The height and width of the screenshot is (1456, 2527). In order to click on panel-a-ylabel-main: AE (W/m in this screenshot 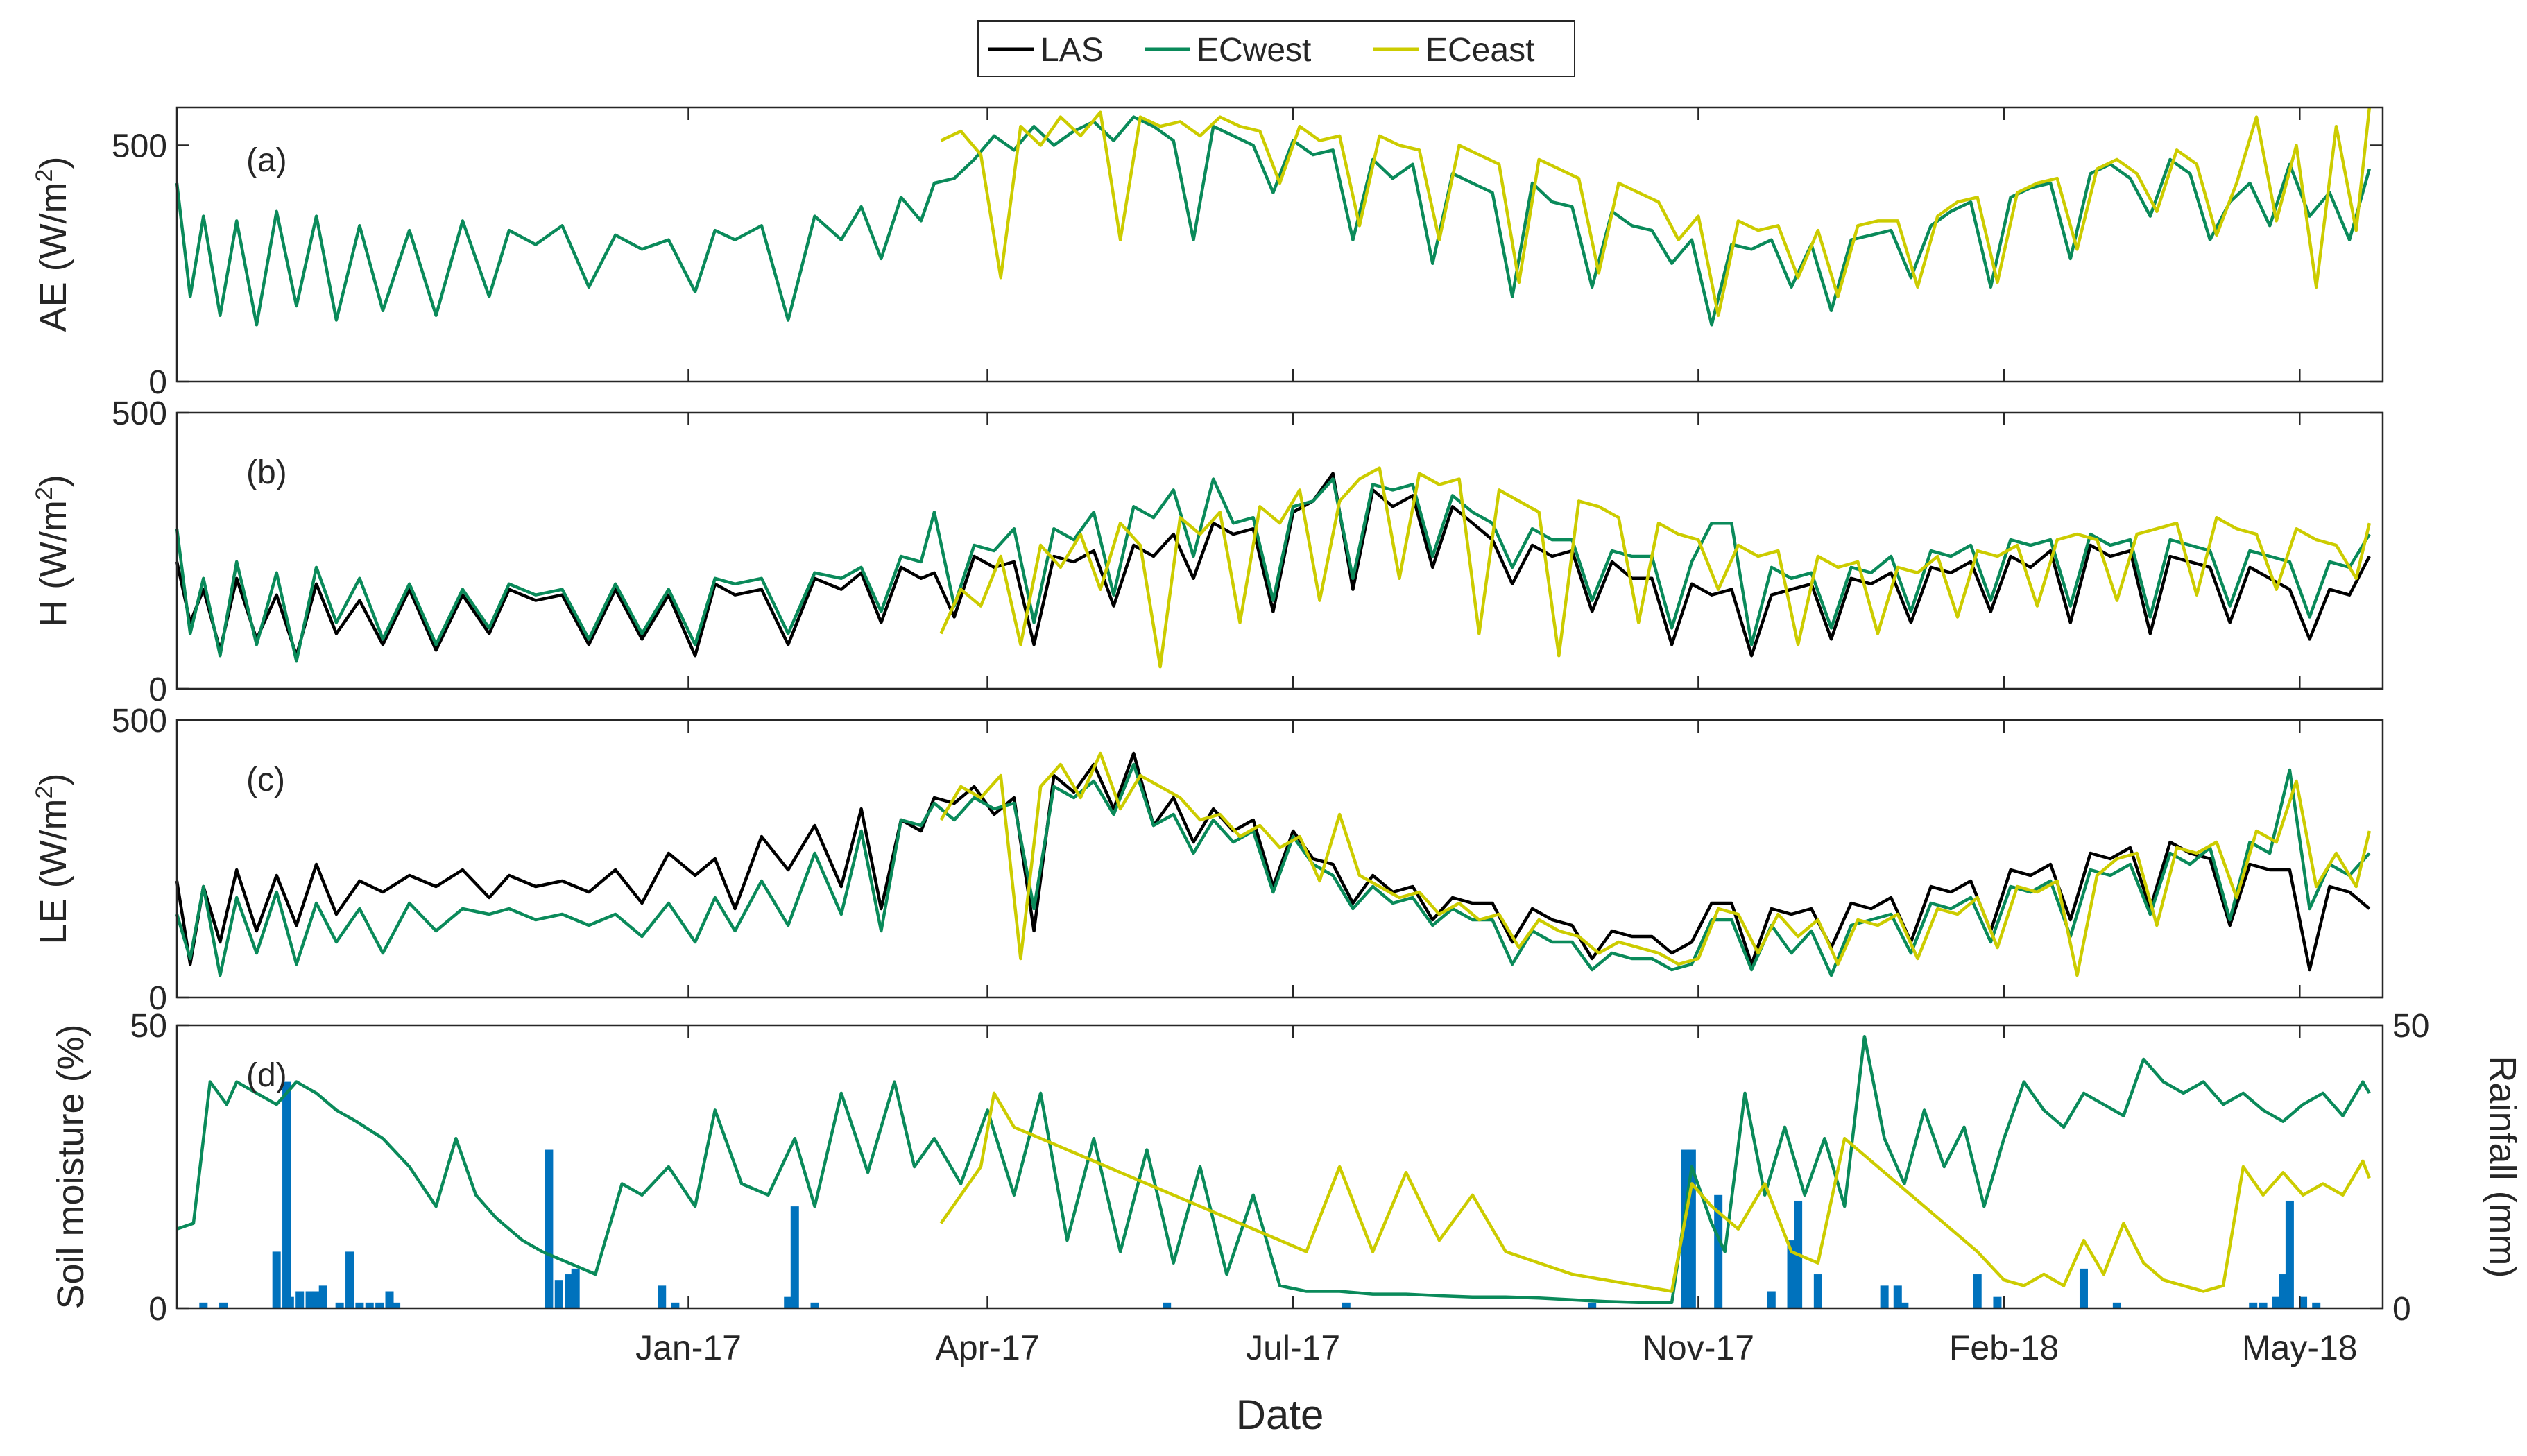, I will do `click(53, 257)`.